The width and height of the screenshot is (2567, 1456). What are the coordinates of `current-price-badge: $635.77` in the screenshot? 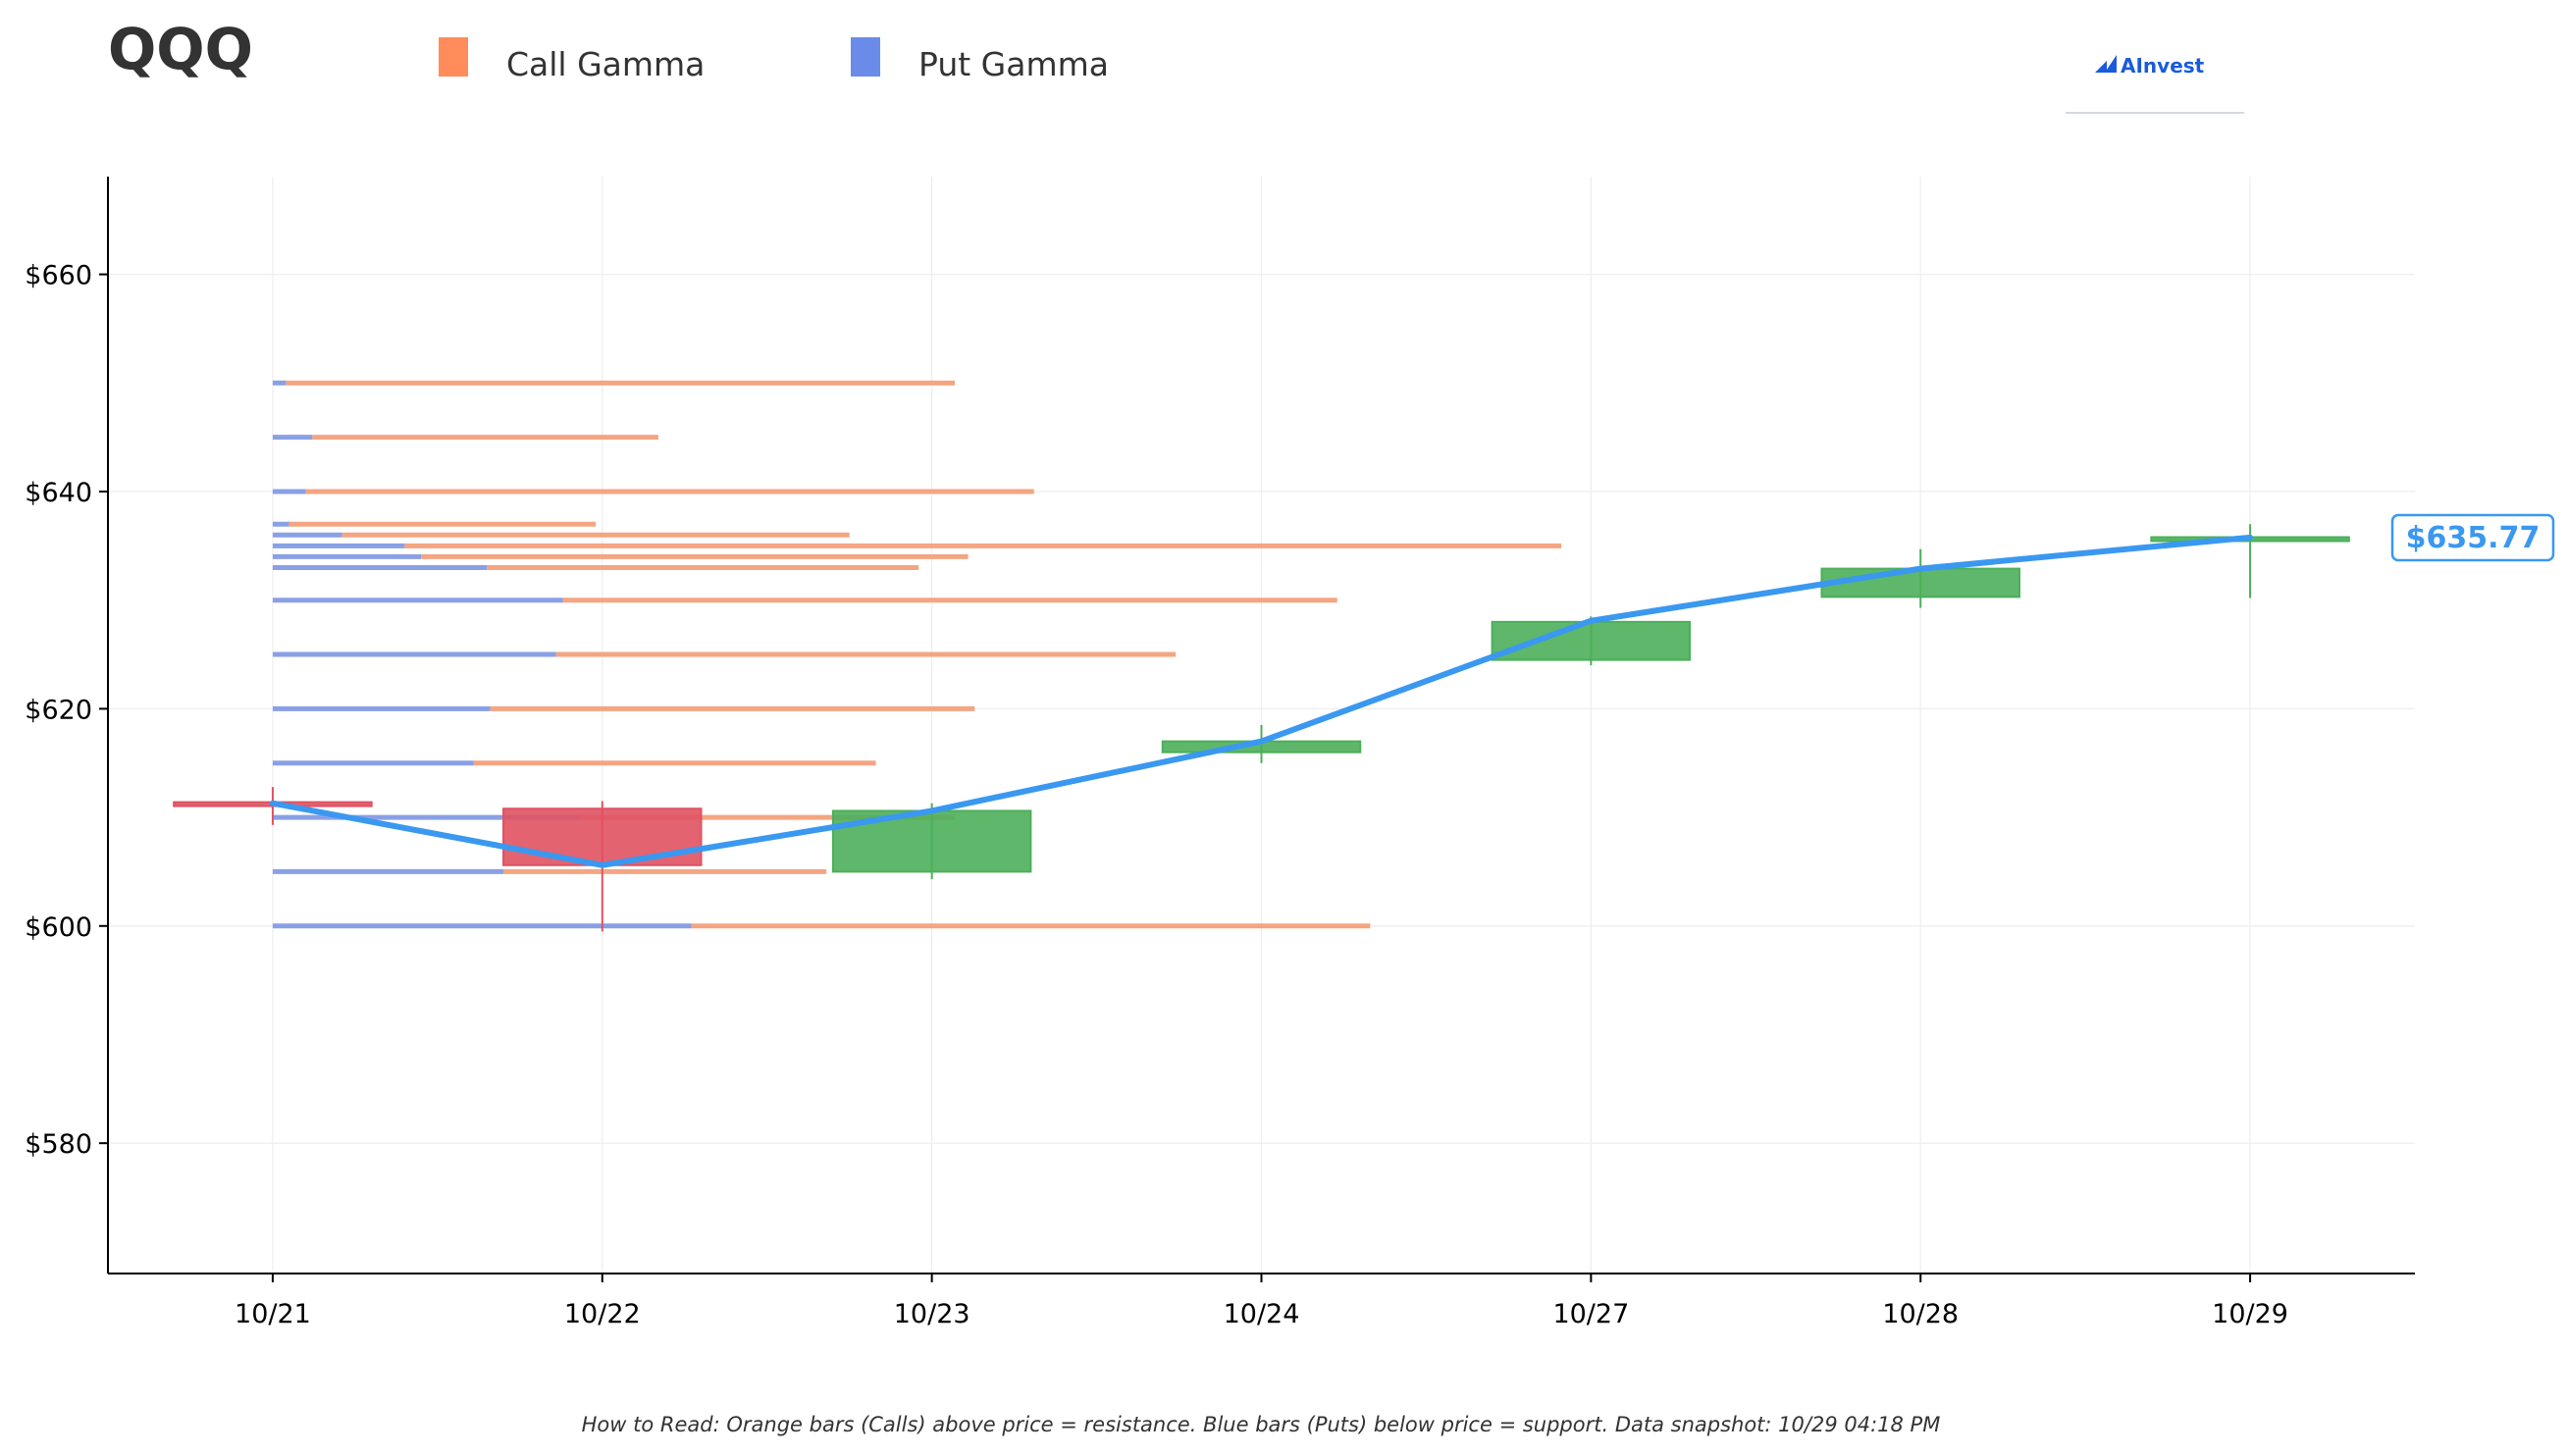 It's located at (2472, 537).